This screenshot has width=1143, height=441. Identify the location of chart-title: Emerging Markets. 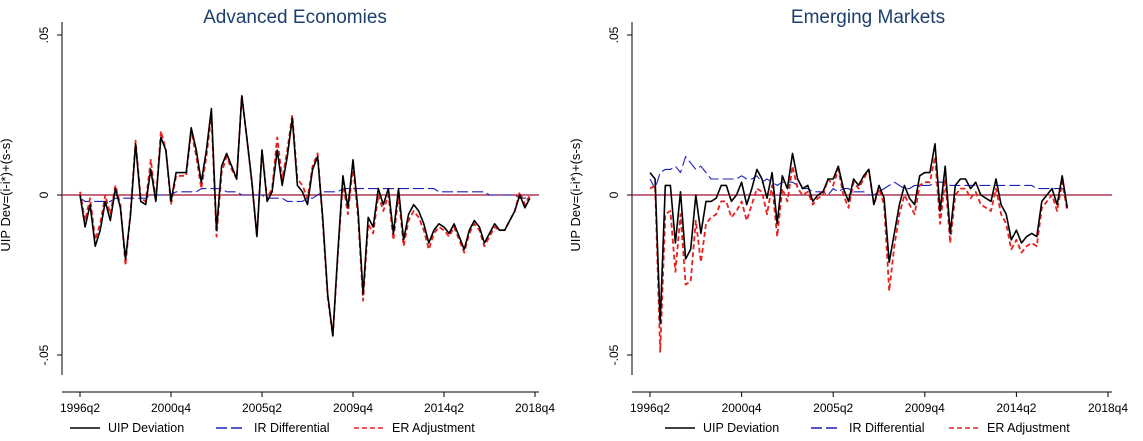
(868, 17).